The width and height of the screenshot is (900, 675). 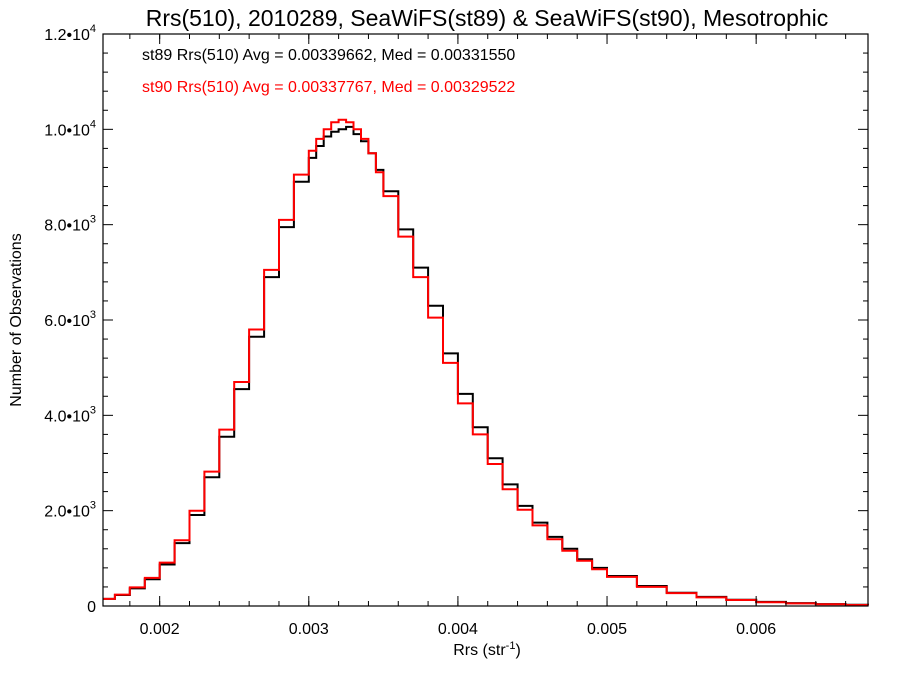 I want to click on y-tick-label-3: 6.0•103, so click(x=70, y=319).